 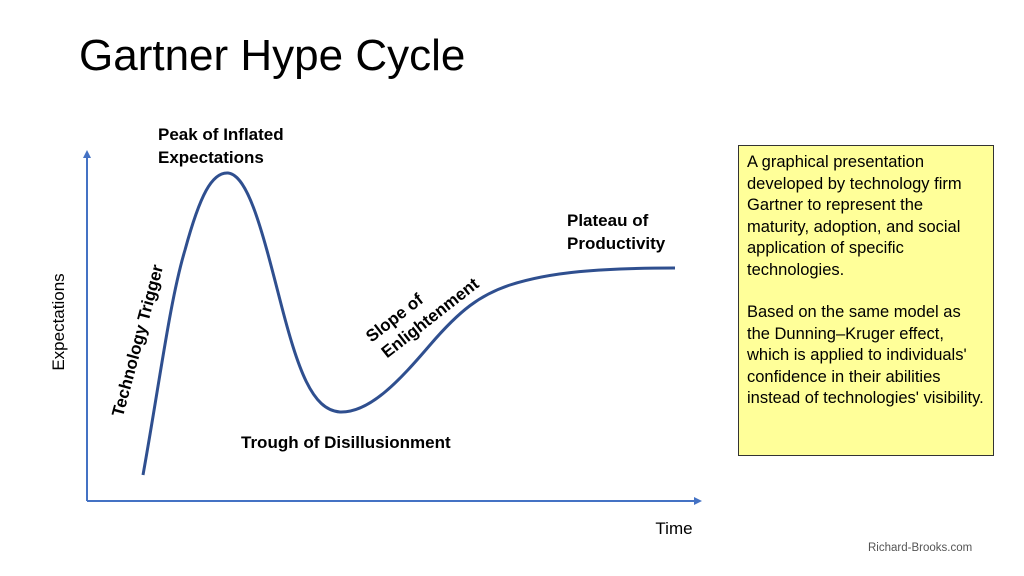 What do you see at coordinates (221, 134) in the screenshot?
I see `peak-label-line1: Peak of Inflated` at bounding box center [221, 134].